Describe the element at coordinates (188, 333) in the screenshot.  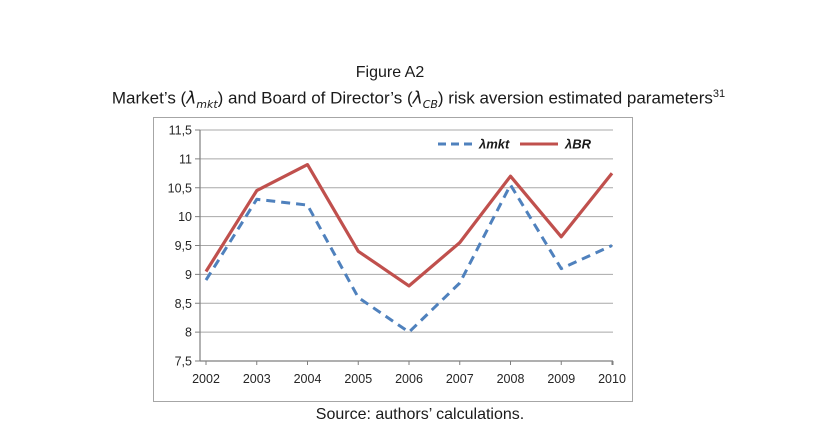
I see `y-tick-label: 8` at that location.